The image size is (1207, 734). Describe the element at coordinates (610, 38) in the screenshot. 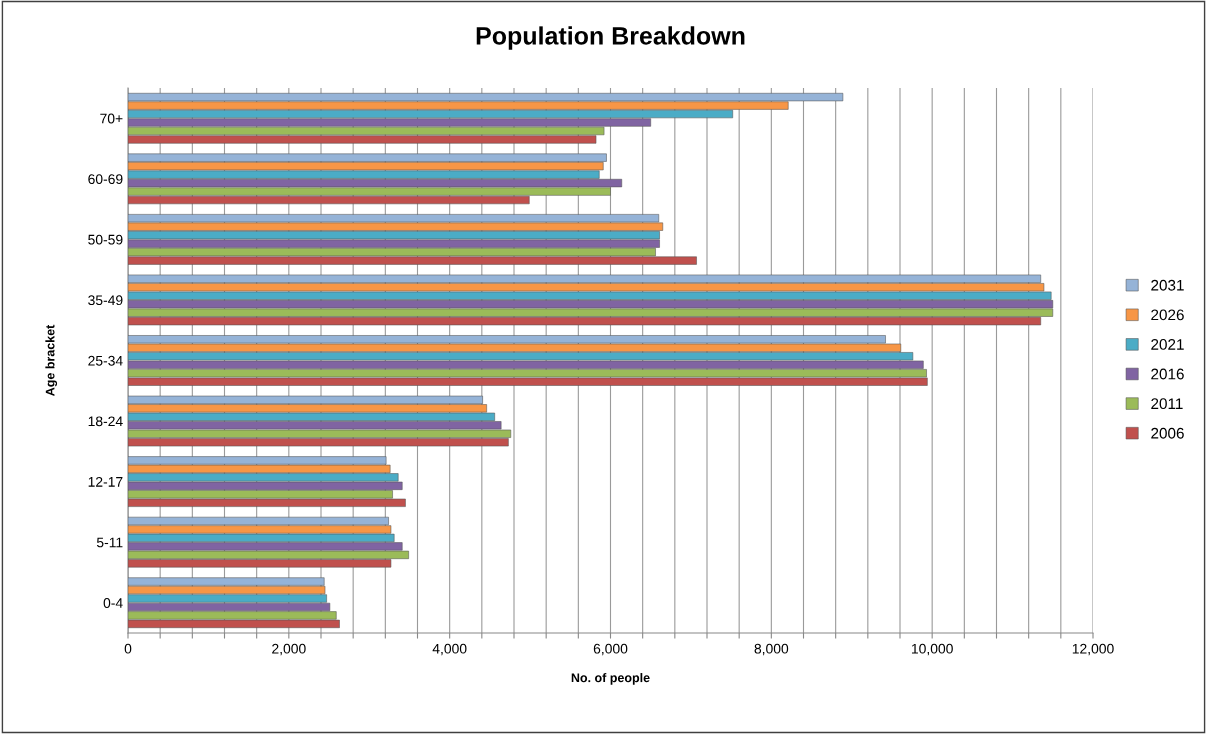

I see `chart-title: Population Breakdown` at that location.